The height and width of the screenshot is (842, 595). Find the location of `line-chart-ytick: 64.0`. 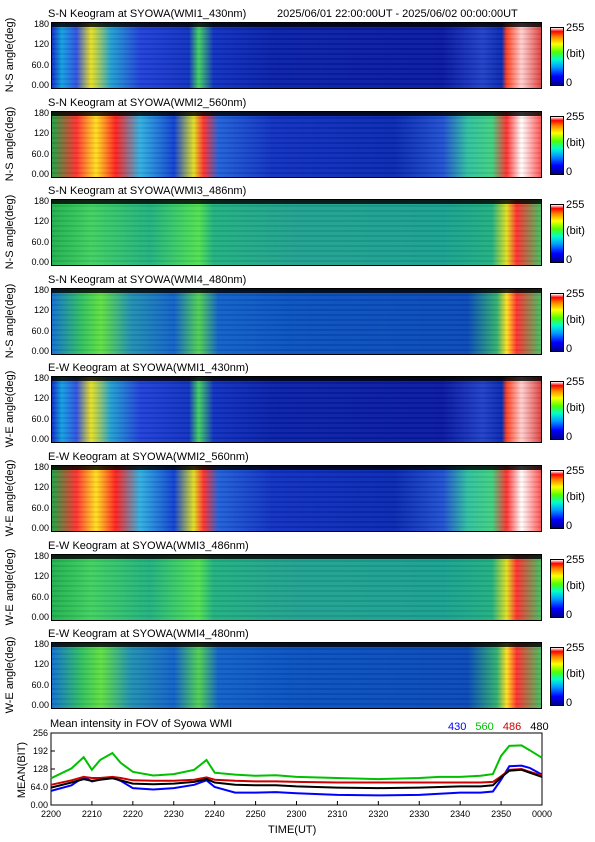

line-chart-ytick: 64.0 is located at coordinates (39, 787).